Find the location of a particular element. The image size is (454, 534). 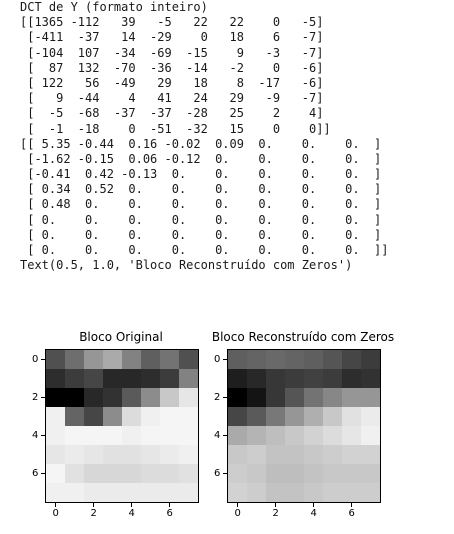

output-line: [-0.41 0.42 -0.13 0. 0. 0. 0. 0. ] is located at coordinates (201, 174).